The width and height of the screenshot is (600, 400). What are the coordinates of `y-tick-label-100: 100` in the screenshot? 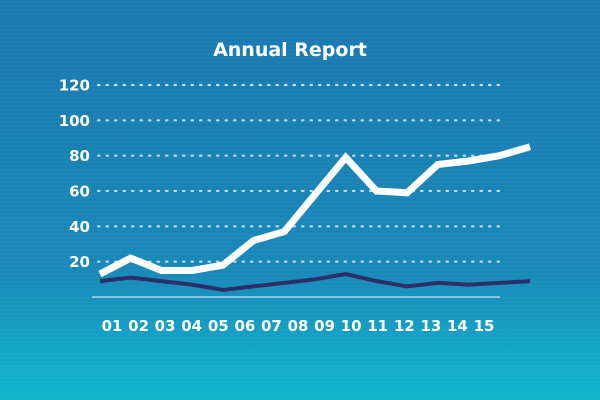 It's located at (74, 121).